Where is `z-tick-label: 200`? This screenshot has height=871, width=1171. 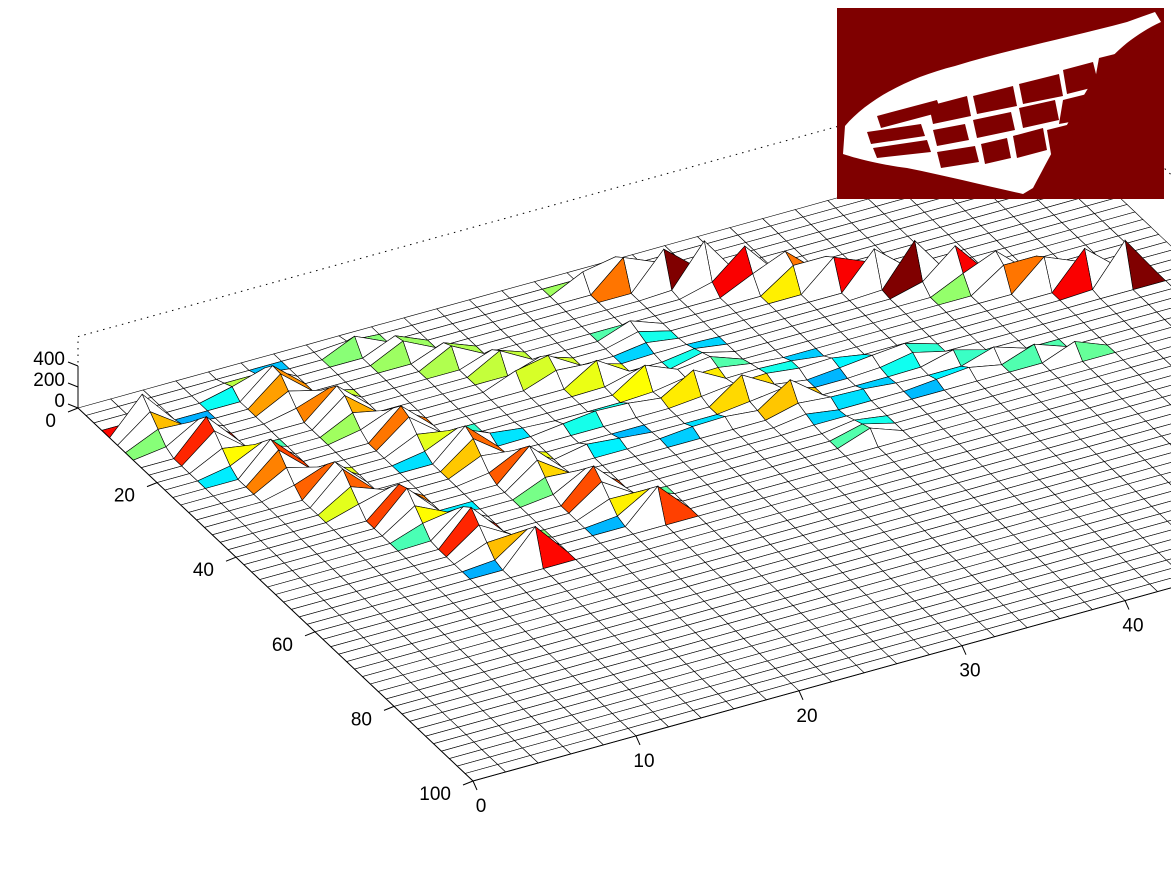 z-tick-label: 200 is located at coordinates (49, 380).